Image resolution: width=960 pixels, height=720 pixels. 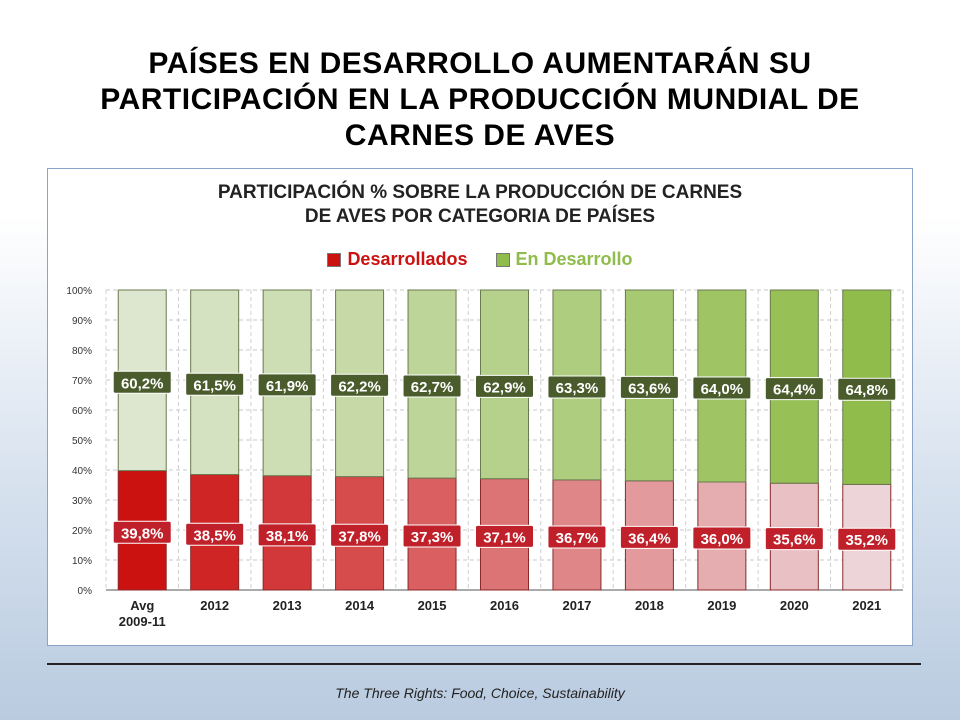 I want to click on slide-title-line-1: PAÍSES EN DESARROLLO AUMENTARÁN SU, so click(x=480, y=63).